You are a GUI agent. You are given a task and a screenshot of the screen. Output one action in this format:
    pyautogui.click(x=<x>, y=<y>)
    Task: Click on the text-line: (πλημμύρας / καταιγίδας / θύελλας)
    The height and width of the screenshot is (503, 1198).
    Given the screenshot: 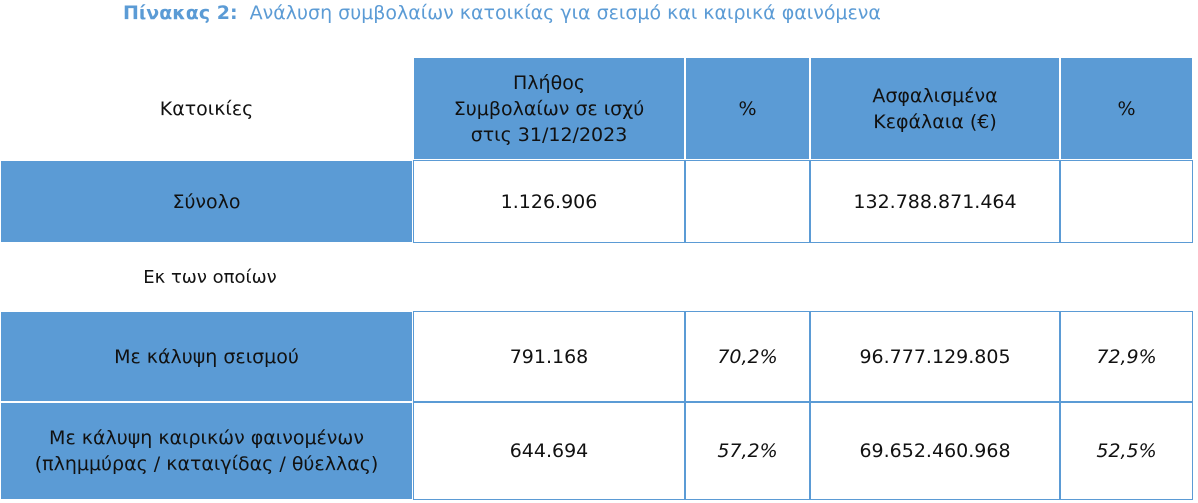 What is the action you would take?
    pyautogui.click(x=206, y=464)
    